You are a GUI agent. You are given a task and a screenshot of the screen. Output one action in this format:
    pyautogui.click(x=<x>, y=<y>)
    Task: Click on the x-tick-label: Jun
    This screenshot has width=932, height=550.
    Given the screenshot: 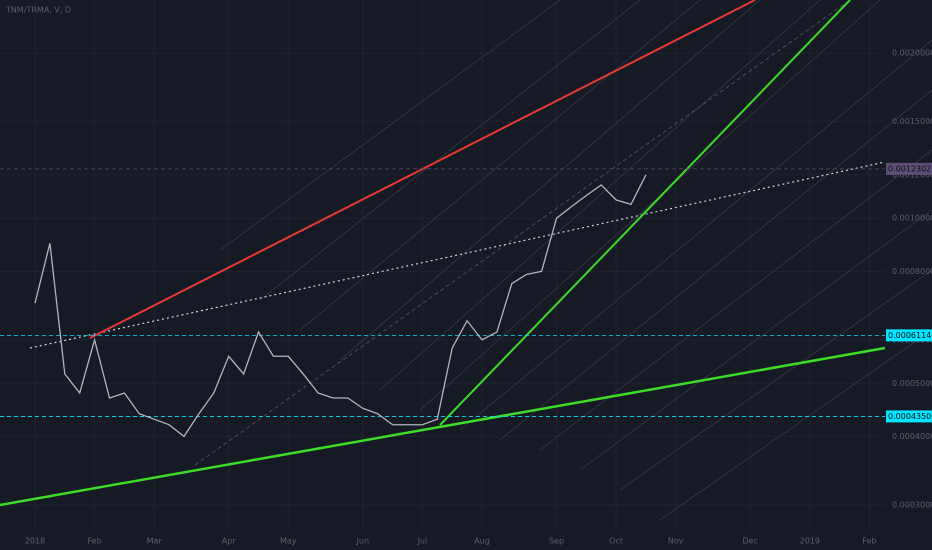 What is the action you would take?
    pyautogui.click(x=363, y=541)
    